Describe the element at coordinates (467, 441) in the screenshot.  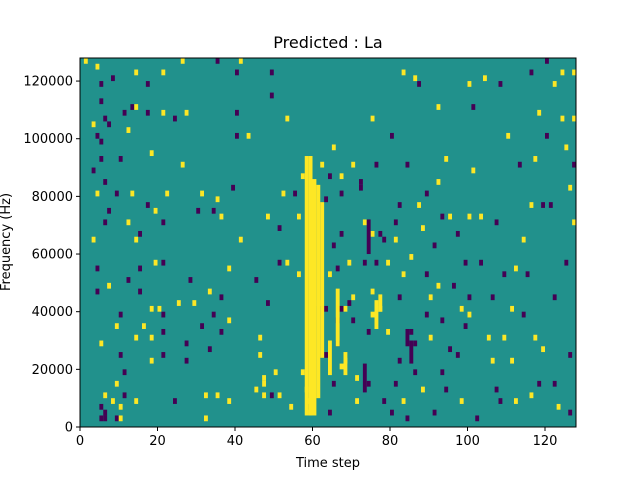
I see `x-tick-label: 100` at that location.